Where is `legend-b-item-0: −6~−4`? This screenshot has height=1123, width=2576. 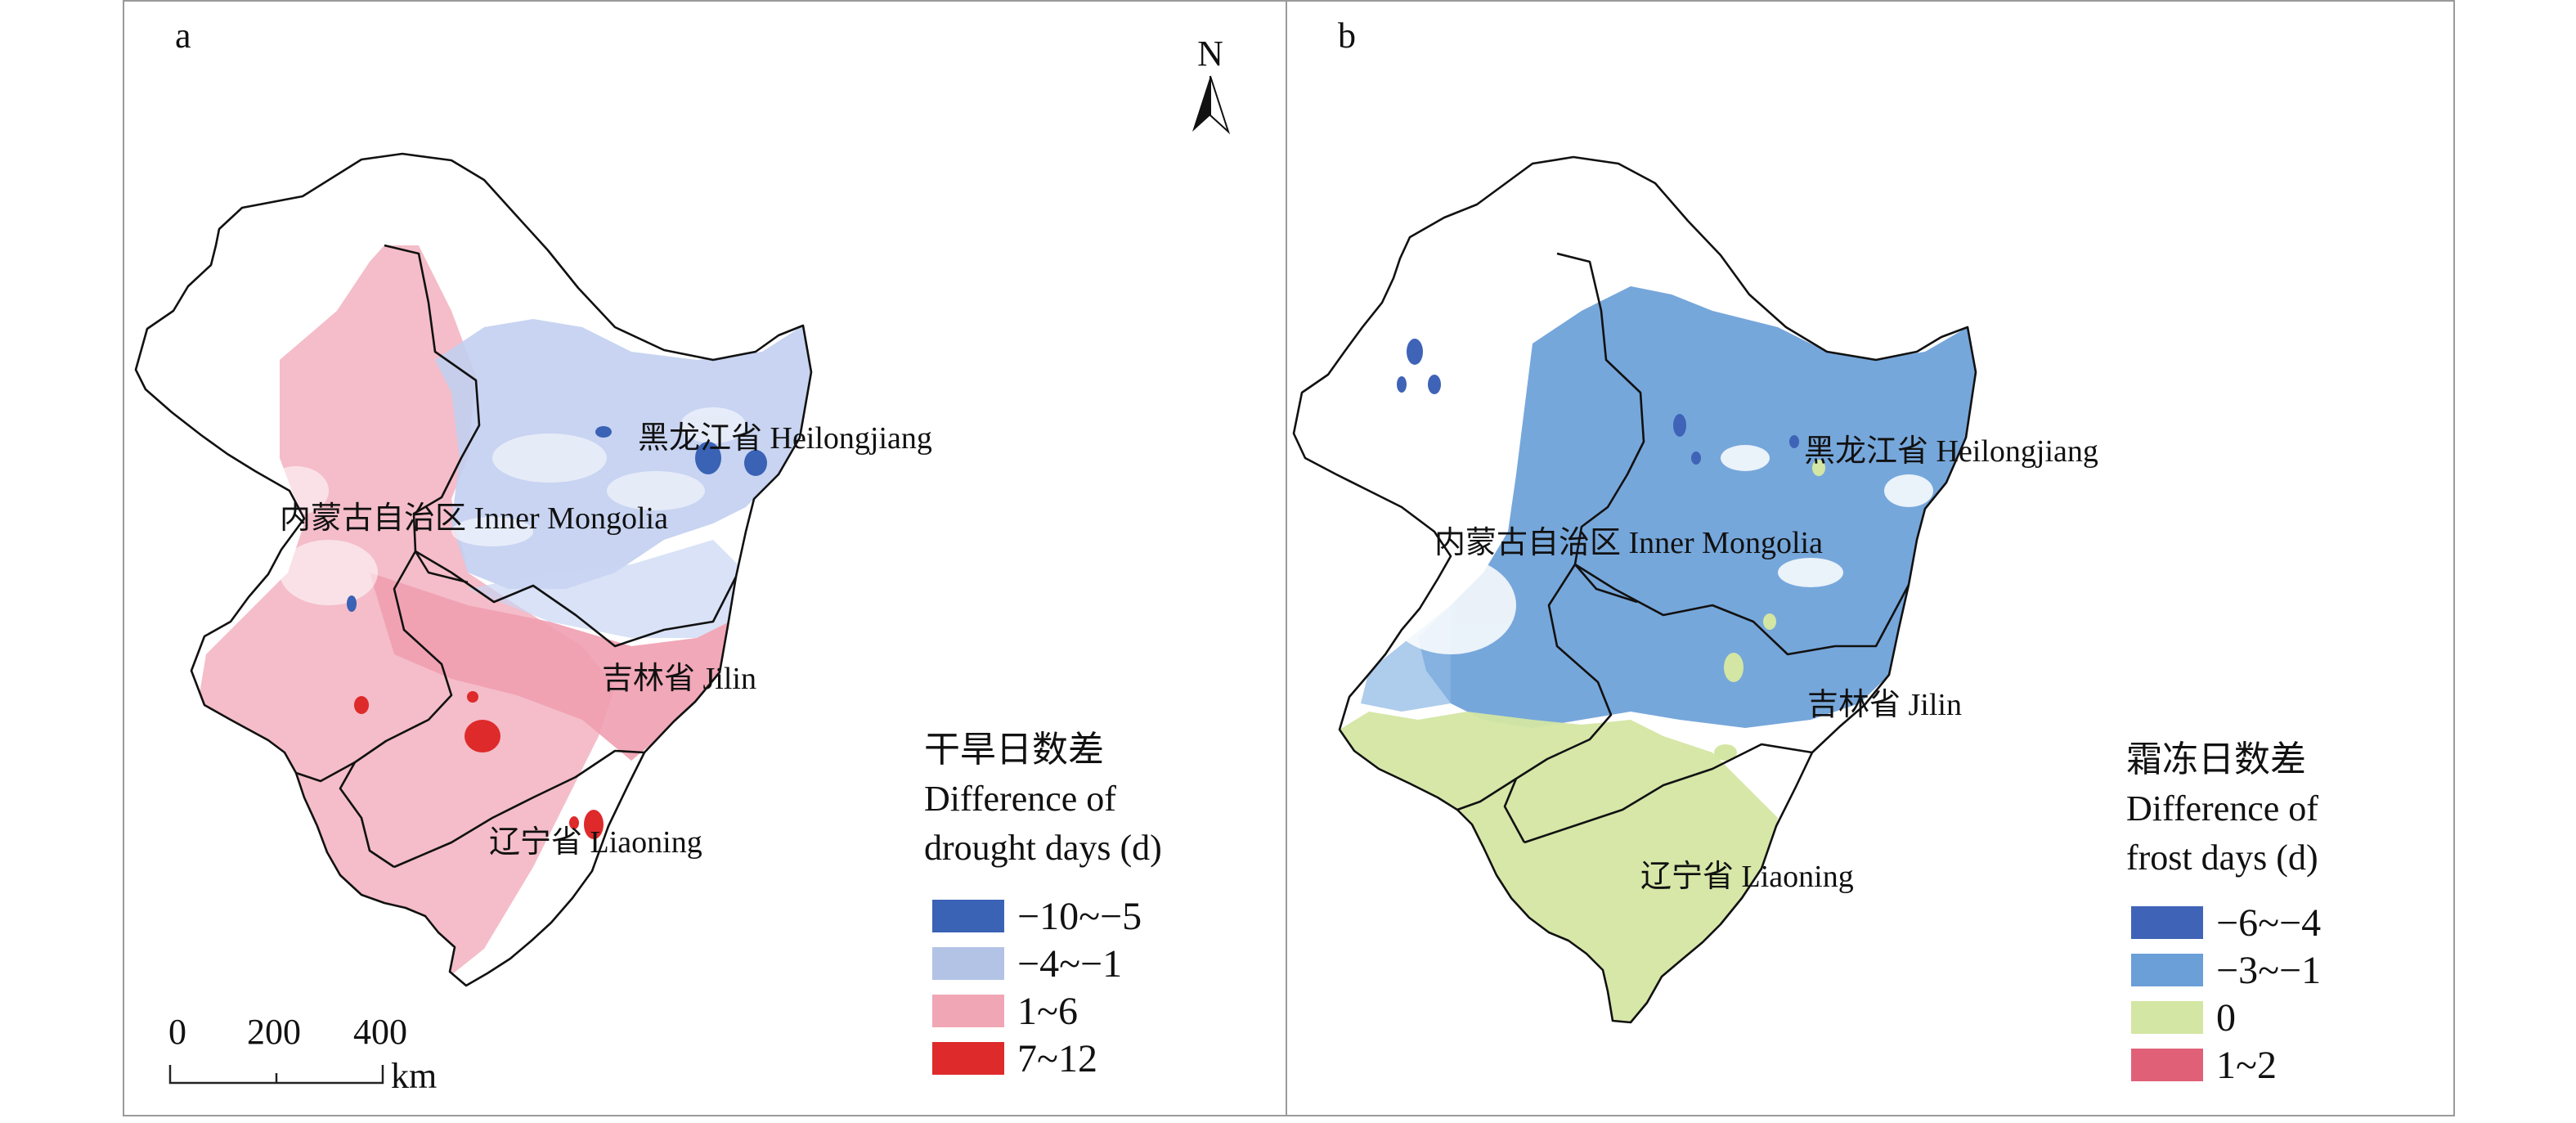 legend-b-item-0: −6~−4 is located at coordinates (2226, 923).